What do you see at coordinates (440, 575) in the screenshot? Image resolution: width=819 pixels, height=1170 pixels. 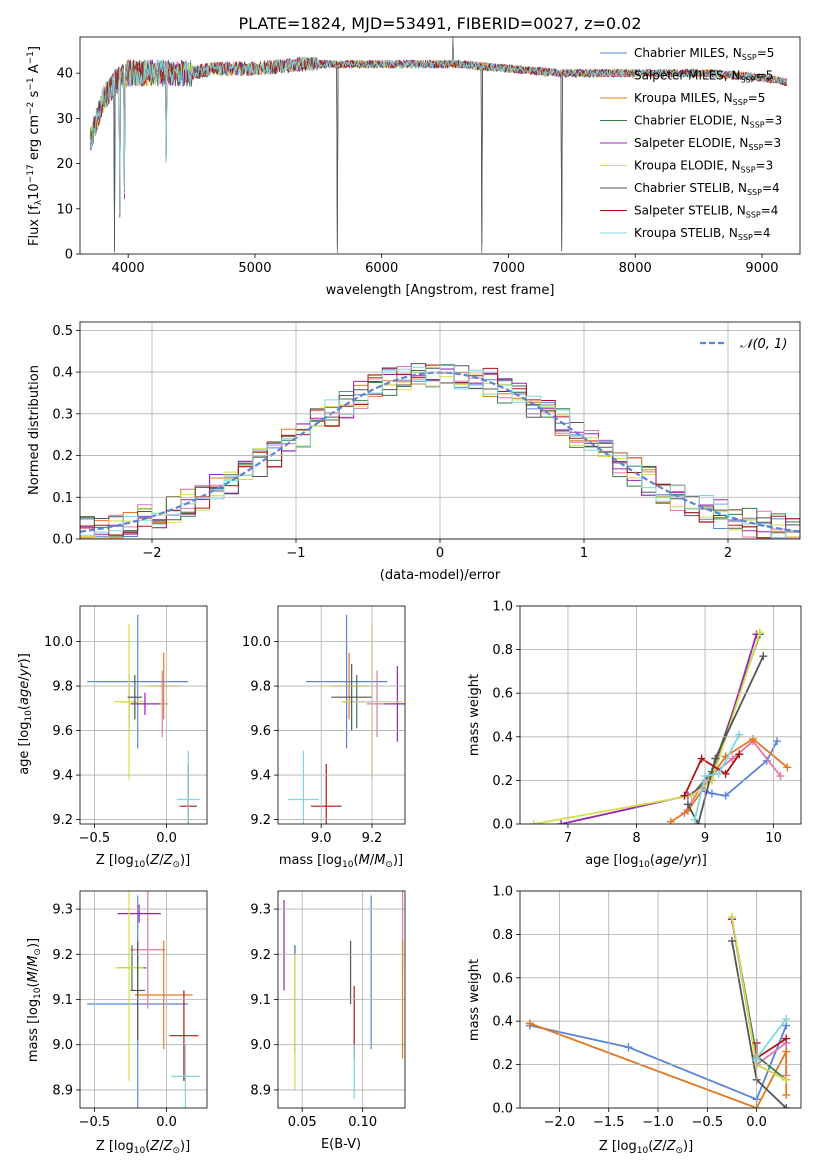 I see `residual-xlabel: (data-model)/error` at bounding box center [440, 575].